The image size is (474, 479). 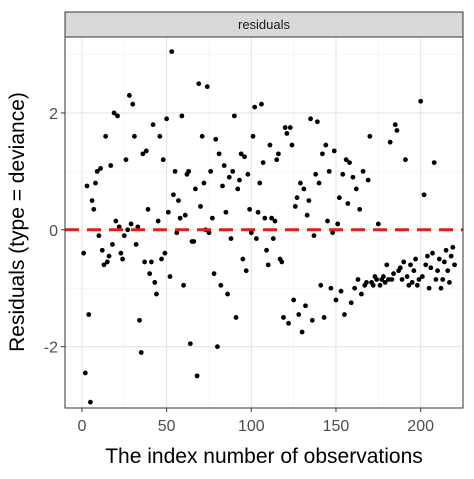 I want to click on x-tick-label: 150, so click(x=336, y=426).